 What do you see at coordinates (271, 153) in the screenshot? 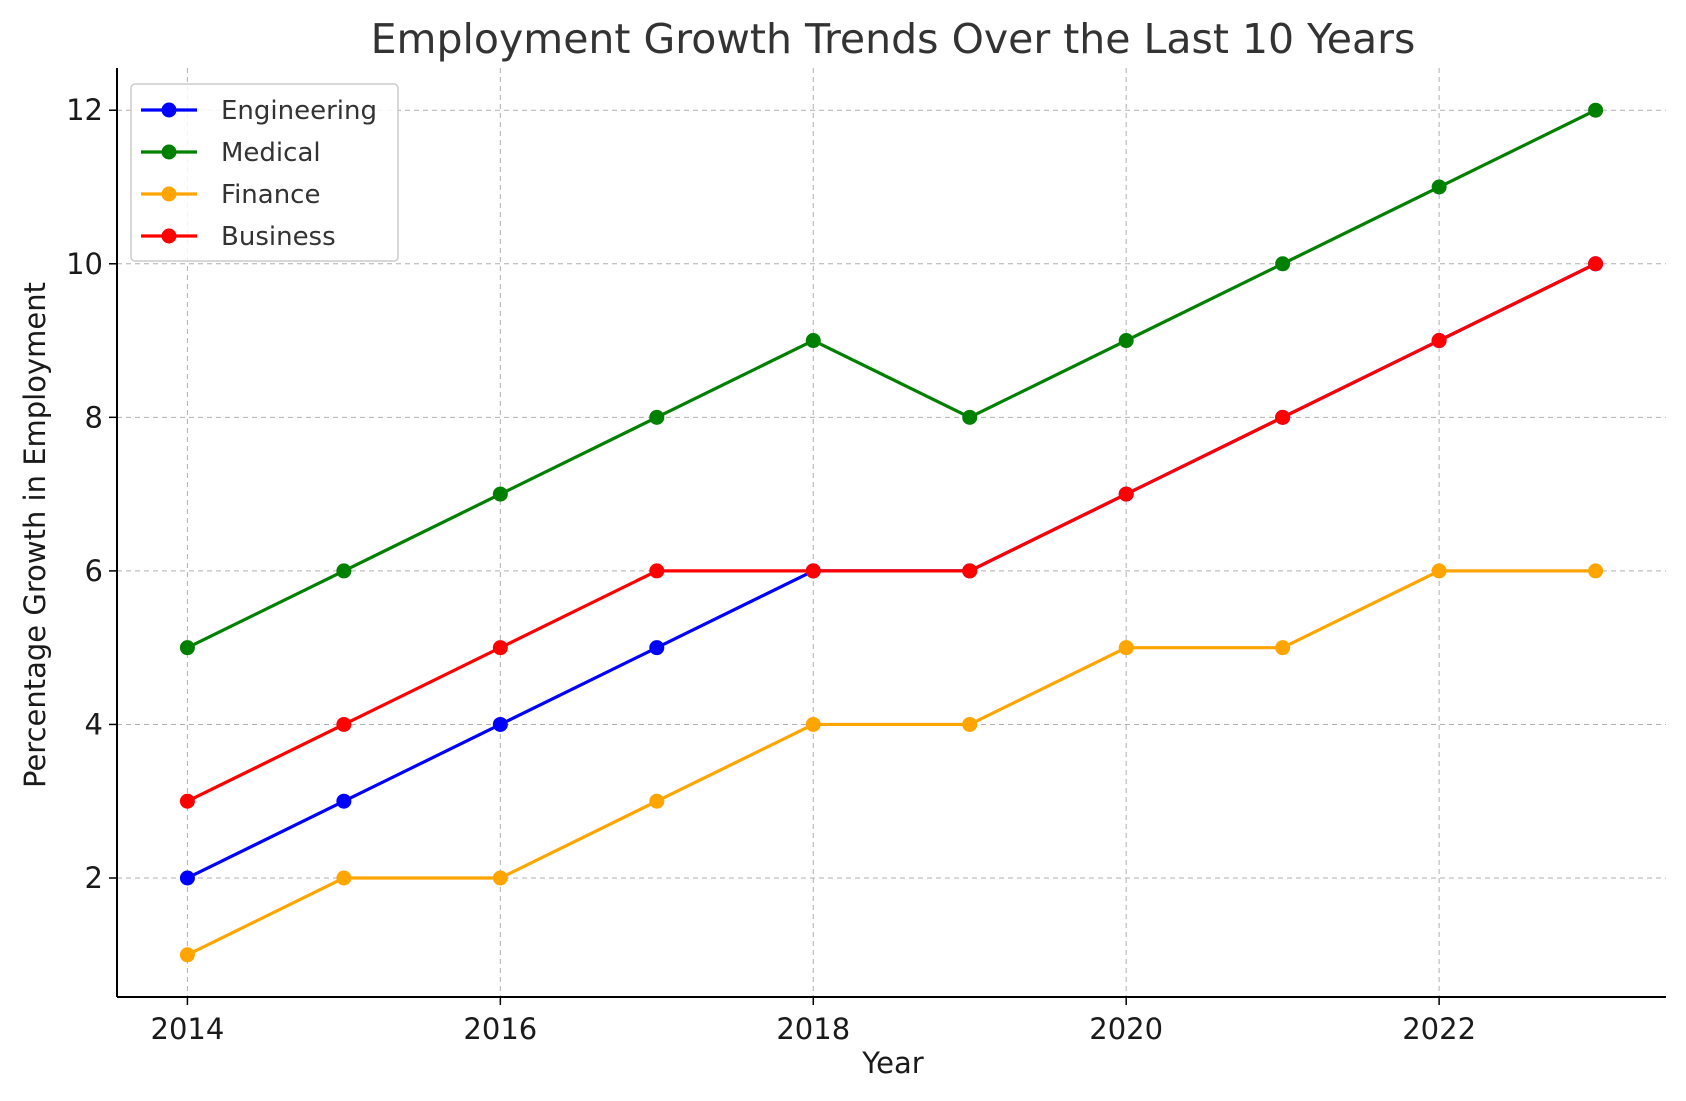
I see `legend-label: Medical` at bounding box center [271, 153].